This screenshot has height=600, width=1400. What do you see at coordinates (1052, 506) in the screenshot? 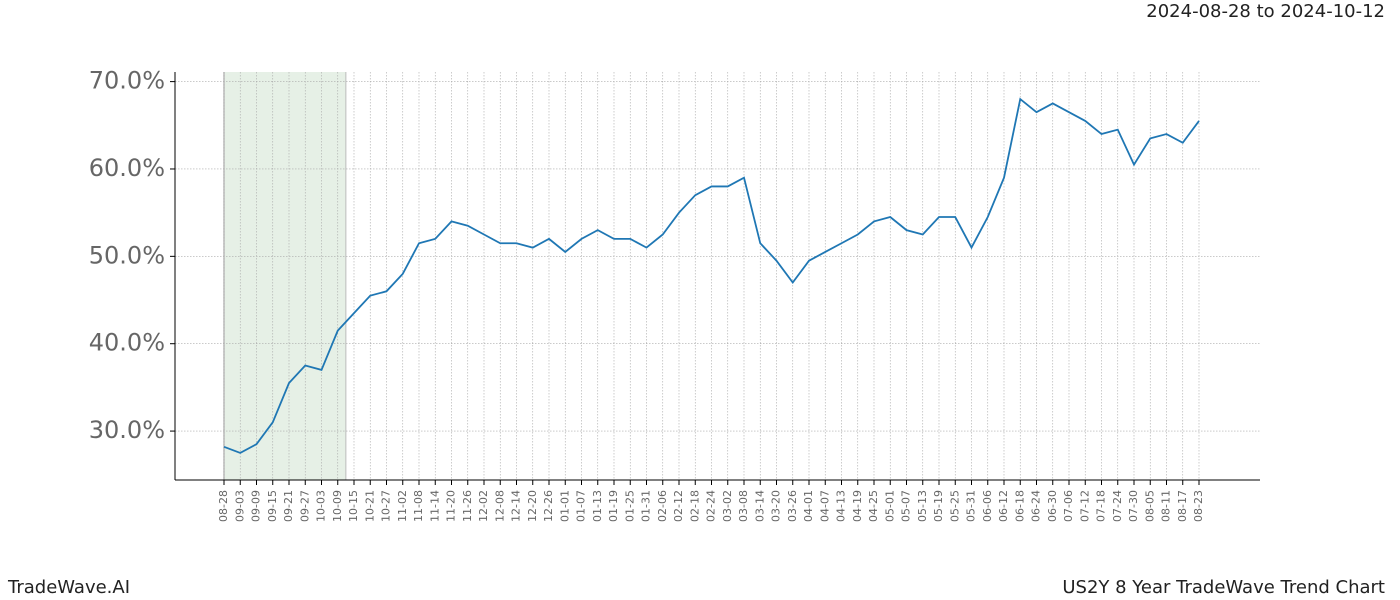
I see `x-tick-label: 06-30` at bounding box center [1052, 506].